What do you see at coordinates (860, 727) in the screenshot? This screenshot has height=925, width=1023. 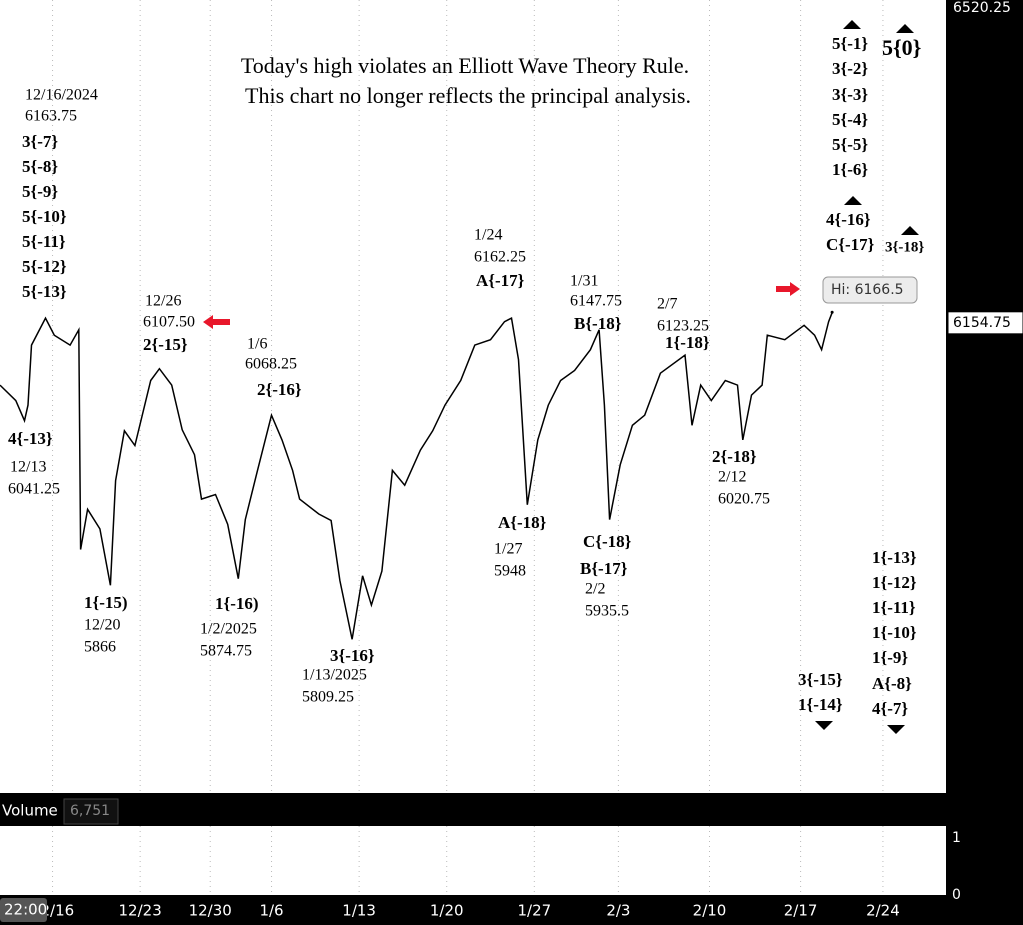 I see `triangle-down` at bounding box center [860, 727].